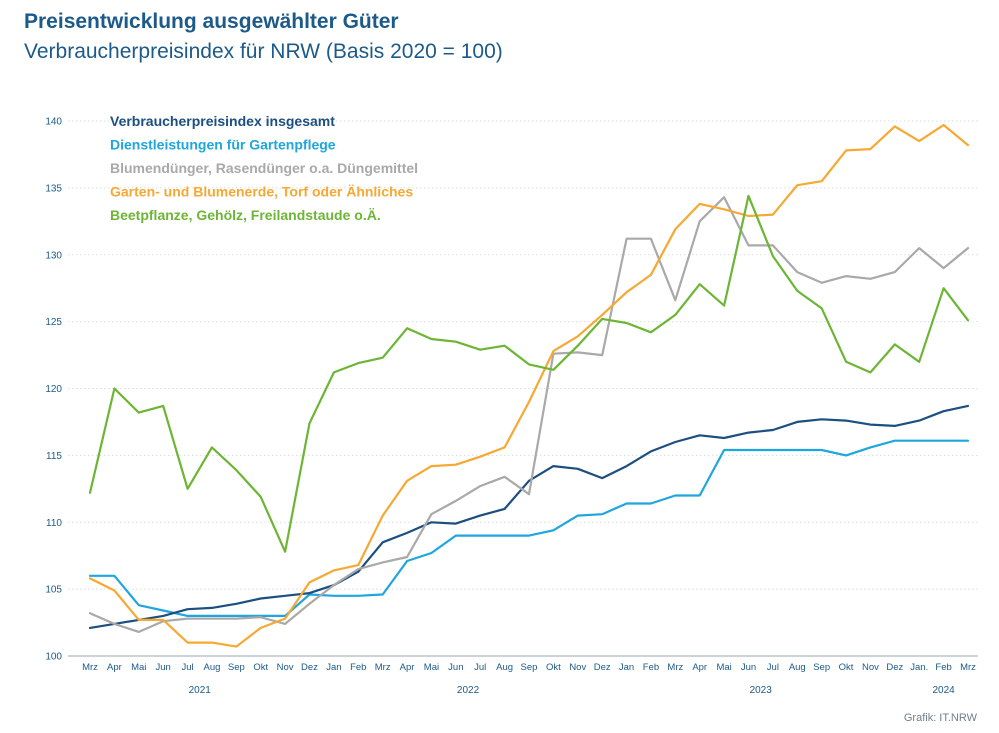 This screenshot has width=999, height=733. I want to click on y-tick-label: 105, so click(53, 590).